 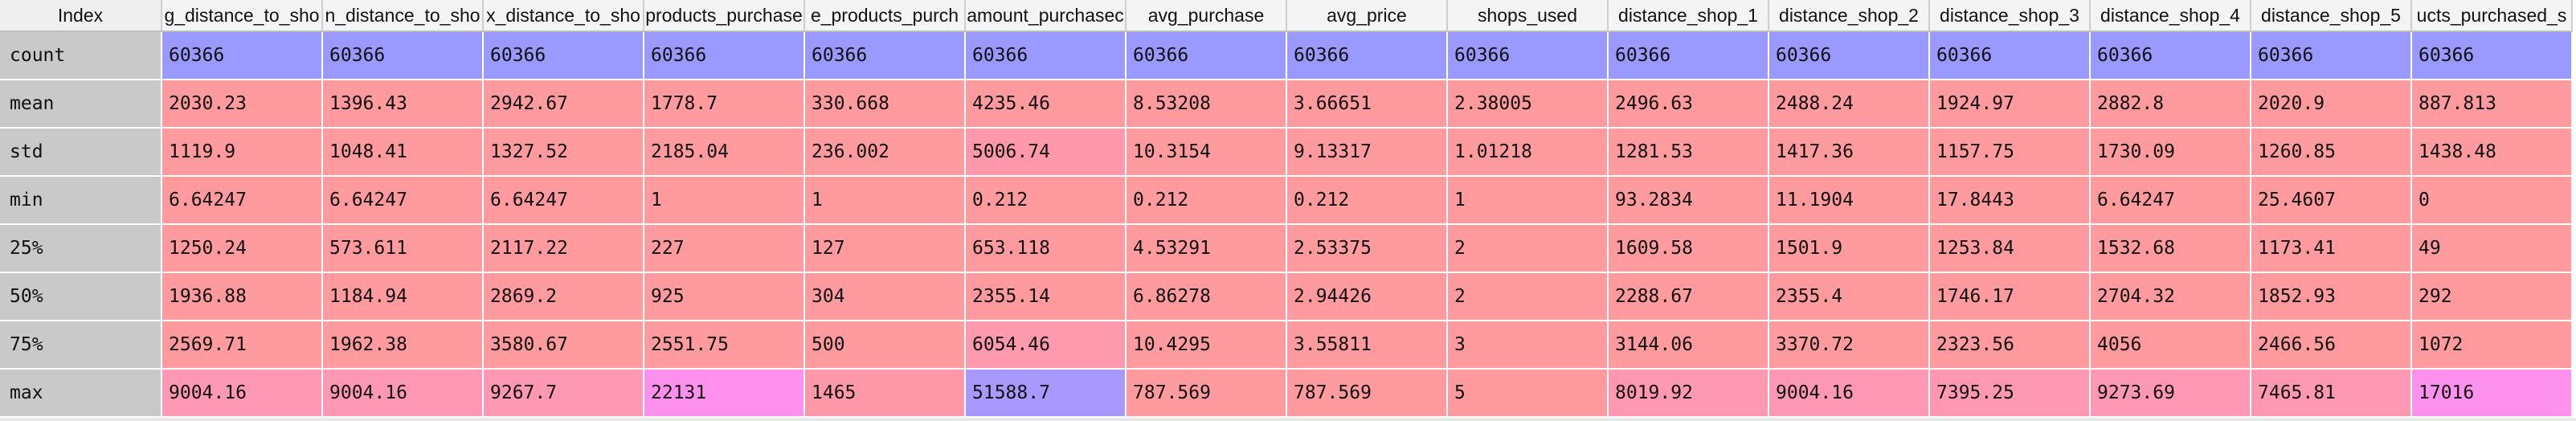 What do you see at coordinates (2171, 153) in the screenshot?
I see `table-cell: 1730.09` at bounding box center [2171, 153].